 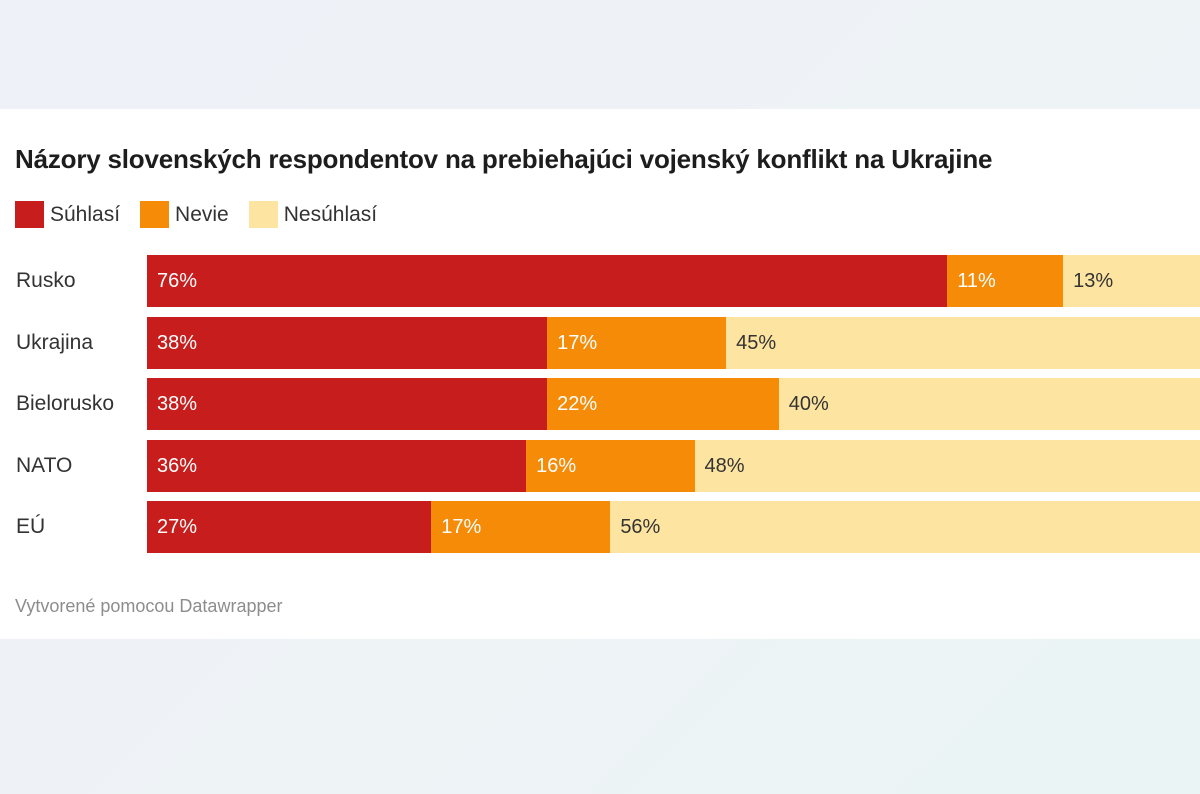 What do you see at coordinates (1005, 281) in the screenshot?
I see `bar-segment: 11%` at bounding box center [1005, 281].